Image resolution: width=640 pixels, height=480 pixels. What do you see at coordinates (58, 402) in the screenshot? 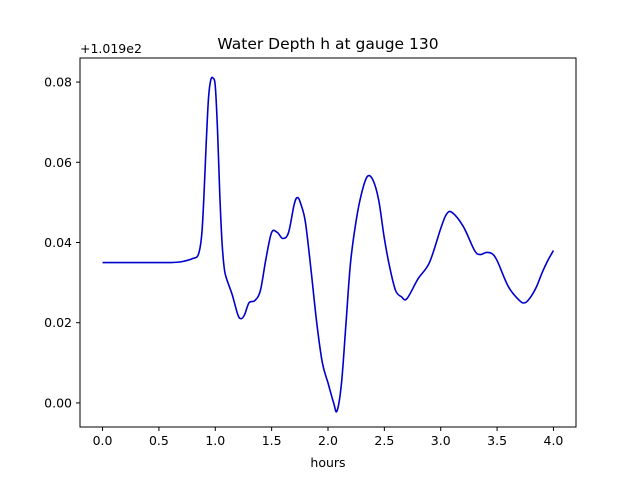
I see `y-tick-label: 0.00` at bounding box center [58, 402].